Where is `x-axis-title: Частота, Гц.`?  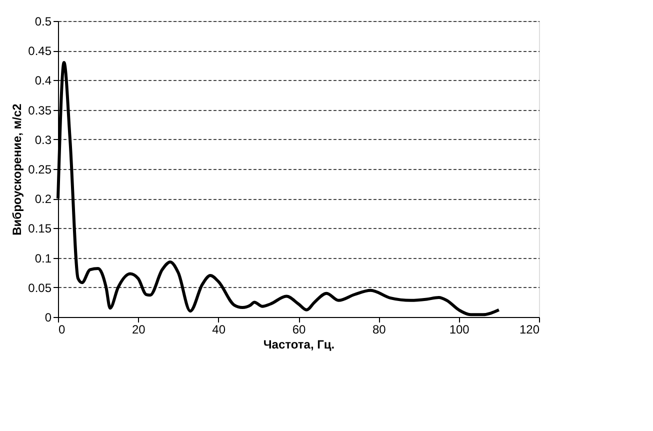
x-axis-title: Частота, Гц. is located at coordinates (299, 345).